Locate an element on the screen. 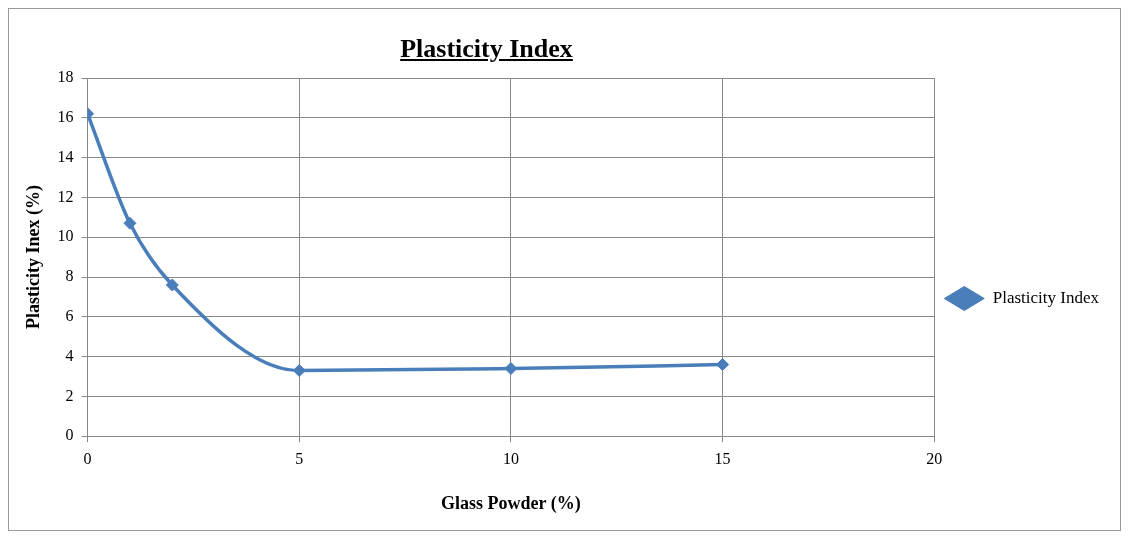 This screenshot has width=1129, height=539. y-tick-label: 6 is located at coordinates (69, 315).